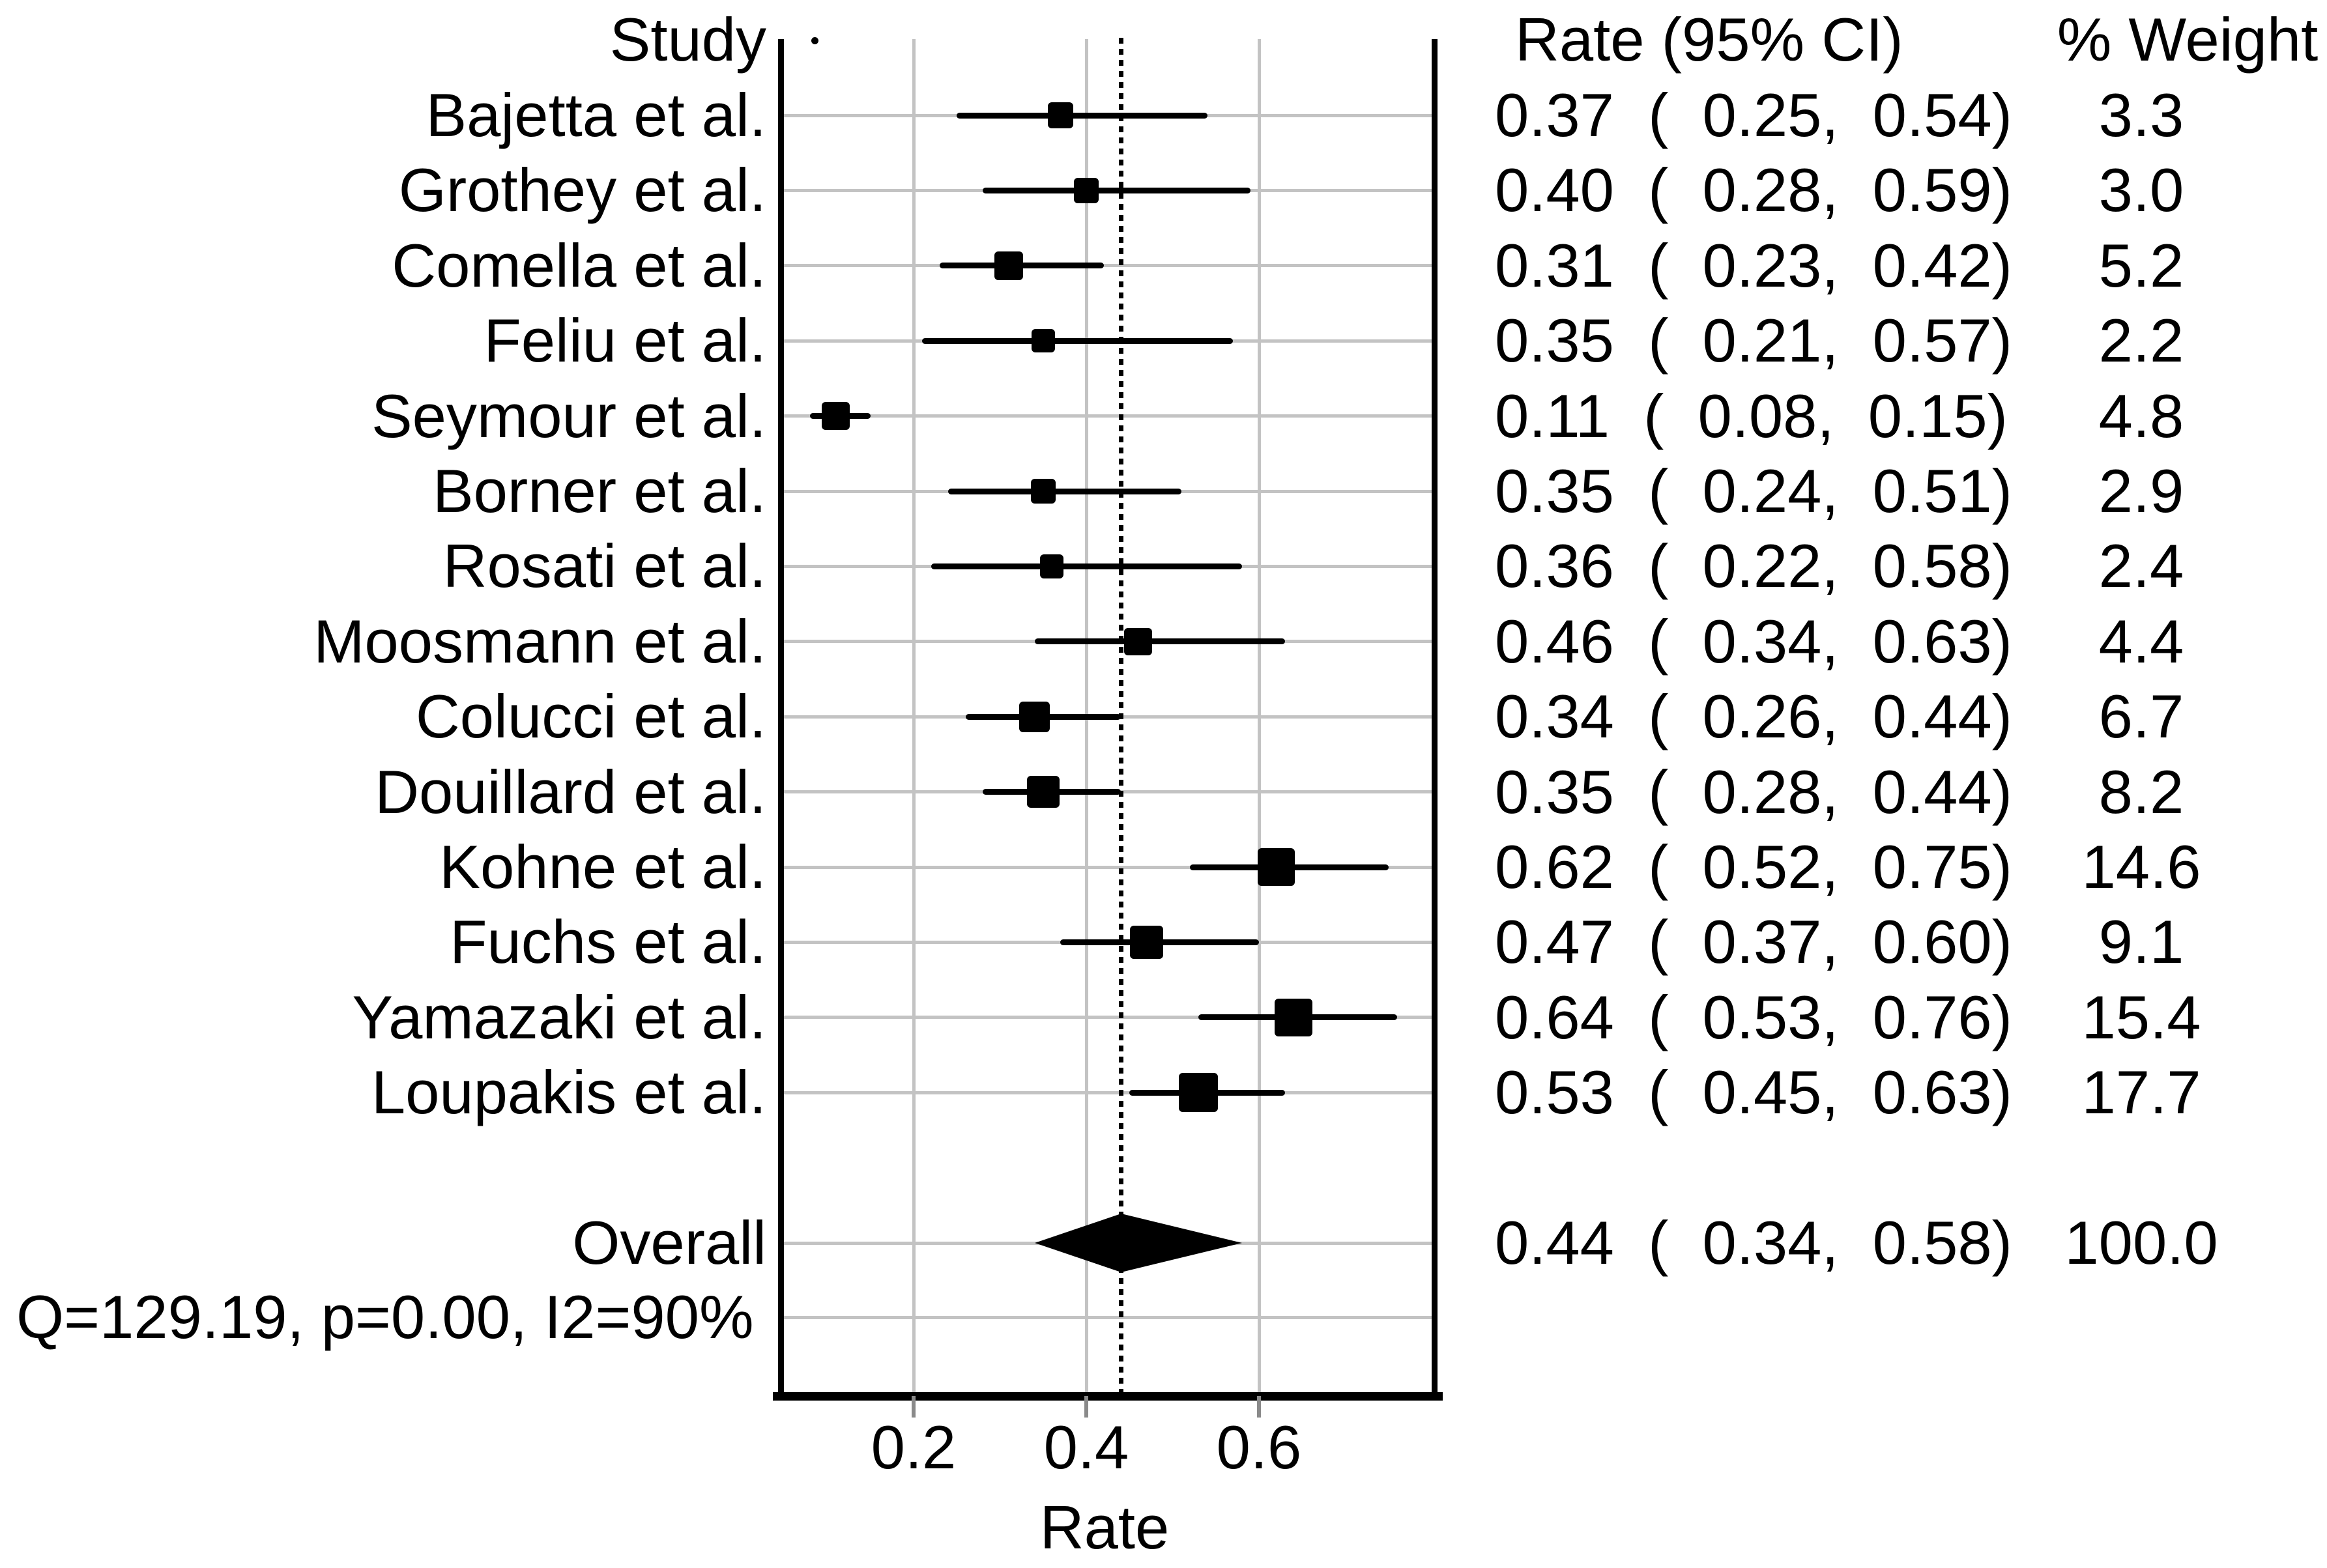 The width and height of the screenshot is (2327, 1568). What do you see at coordinates (2141, 791) in the screenshot?
I see `weight-value: 8.2` at bounding box center [2141, 791].